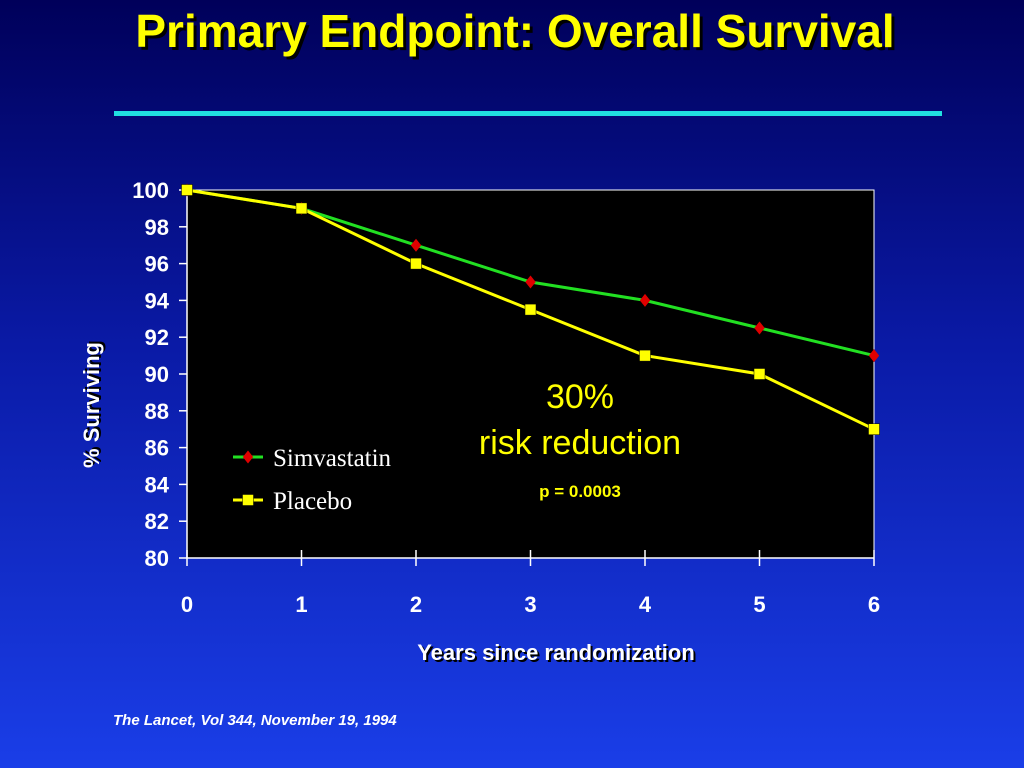 Image resolution: width=1024 pixels, height=768 pixels. What do you see at coordinates (157, 411) in the screenshot?
I see `y-tick-label: 88` at bounding box center [157, 411].